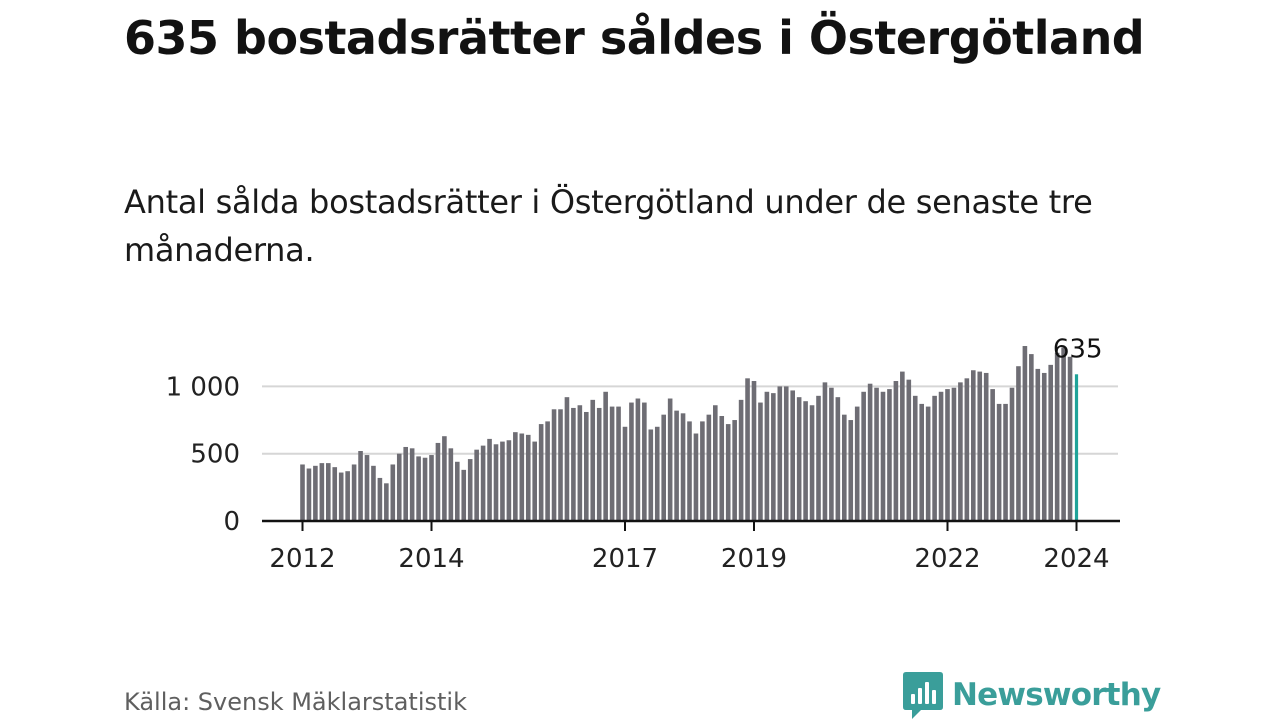 This screenshot has width=1280, height=720. I want to click on bar-series, so click(689, 433).